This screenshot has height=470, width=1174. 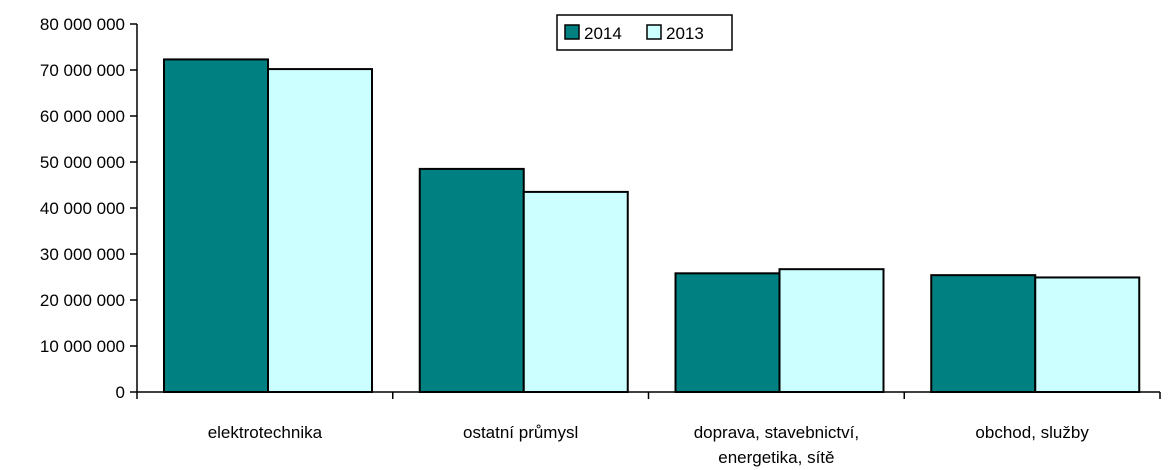 What do you see at coordinates (685, 33) in the screenshot?
I see `legend-label-1: 2013` at bounding box center [685, 33].